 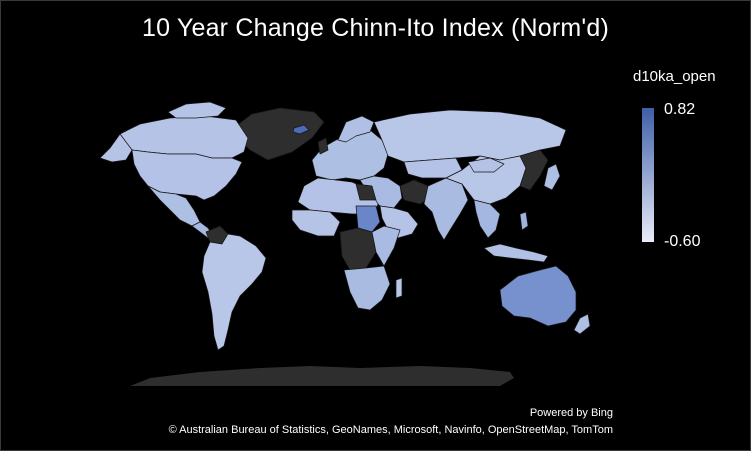 What do you see at coordinates (534, 170) in the screenshot?
I see `region-ne-asia` at bounding box center [534, 170].